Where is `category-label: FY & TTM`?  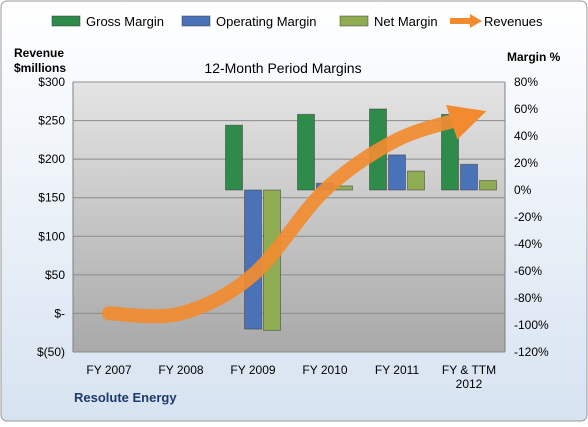 category-label: FY & TTM is located at coordinates (469, 370).